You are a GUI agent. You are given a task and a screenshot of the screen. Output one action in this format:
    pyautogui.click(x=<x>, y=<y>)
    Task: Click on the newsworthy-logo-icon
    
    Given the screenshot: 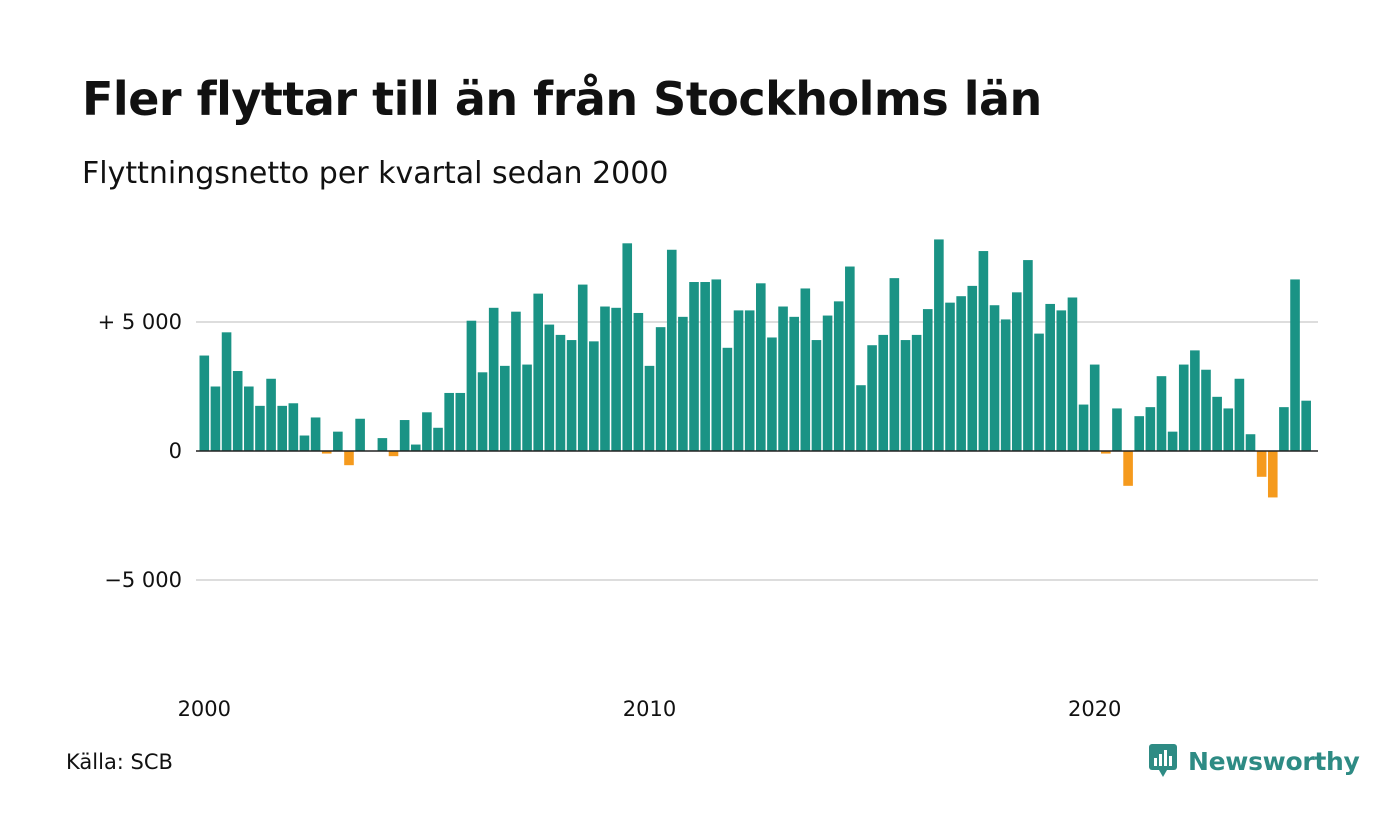 What is the action you would take?
    pyautogui.click(x=1163, y=760)
    